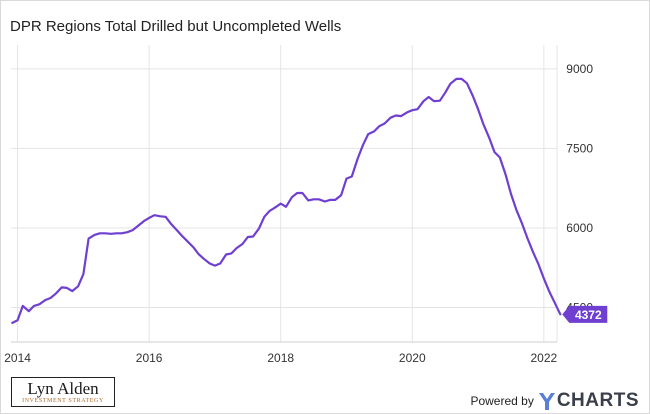 The width and height of the screenshot is (650, 414). Describe the element at coordinates (543, 358) in the screenshot. I see `x-tick-label: 2022` at that location.